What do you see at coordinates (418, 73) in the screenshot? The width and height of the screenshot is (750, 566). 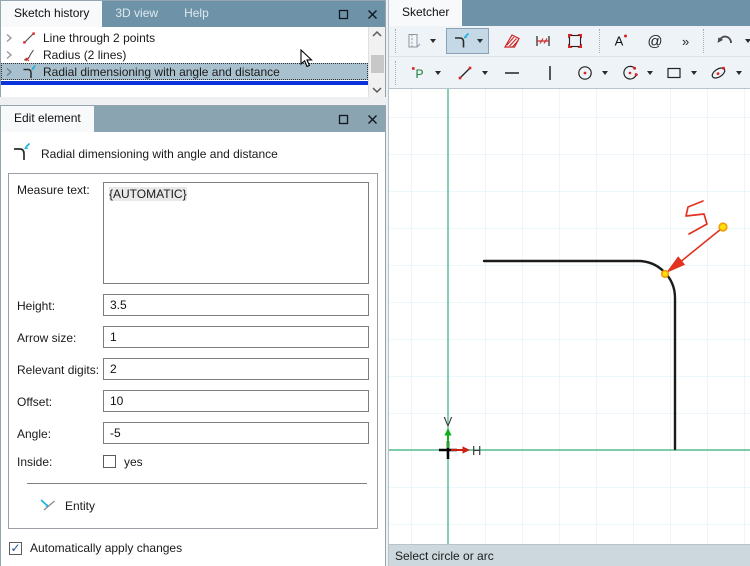 I see `point-tool-button: P` at bounding box center [418, 73].